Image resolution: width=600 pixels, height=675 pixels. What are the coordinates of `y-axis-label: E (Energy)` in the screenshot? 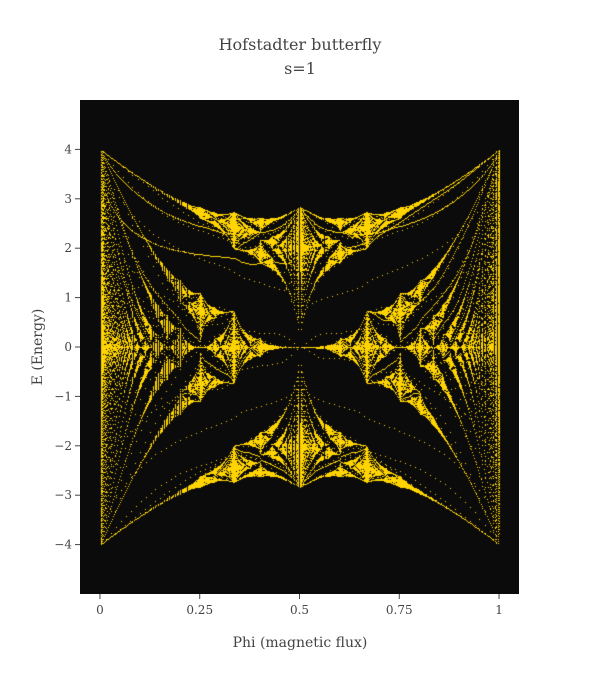 It's located at (38, 347).